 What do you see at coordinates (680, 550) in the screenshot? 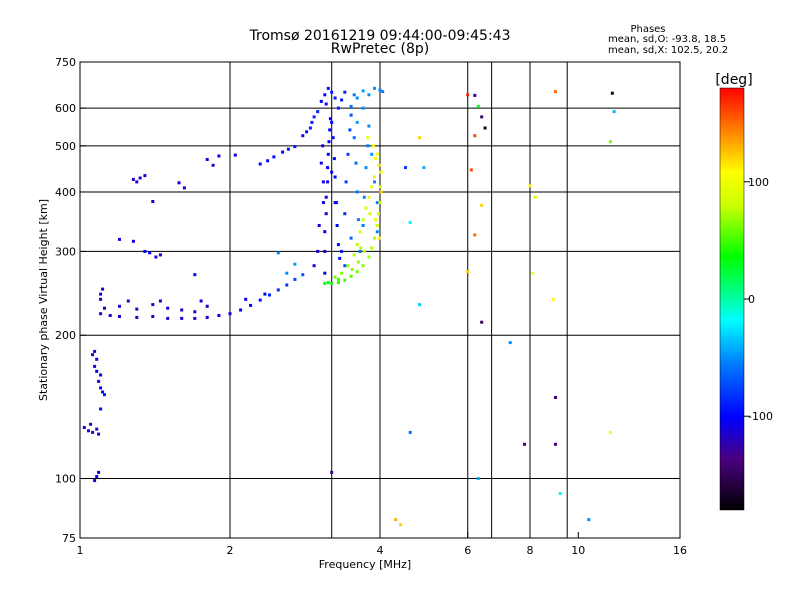
I see `x-tick-label: 16` at bounding box center [680, 550].